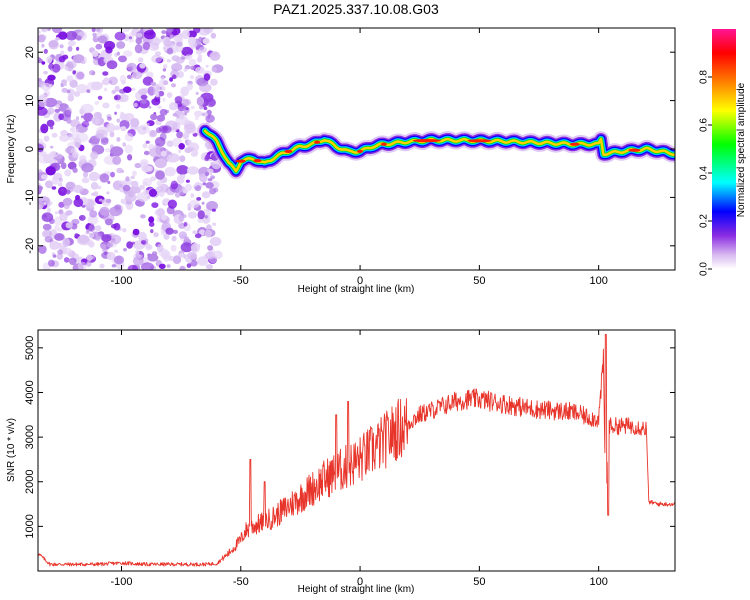  What do you see at coordinates (30, 526) in the screenshot?
I see `y-tick-label: 1000` at bounding box center [30, 526].